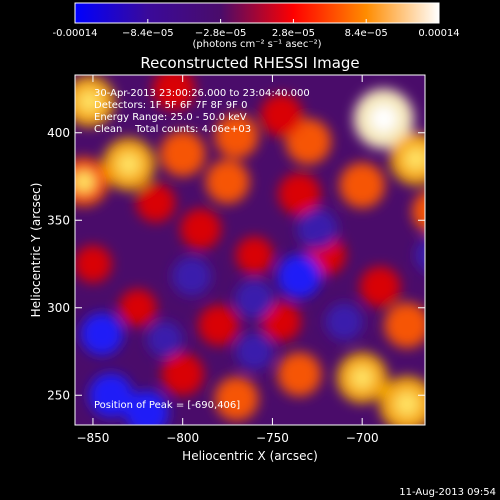 This screenshot has width=500, height=500. I want to click on annotation-line: Energy Range: 25.0 - 50.0 keV, so click(170, 117).